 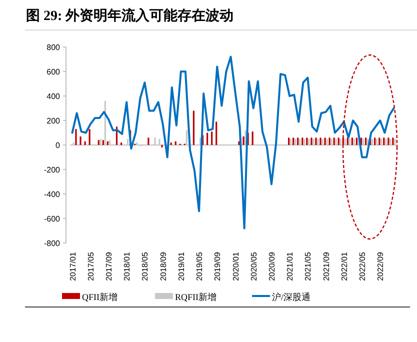 What do you see at coordinates (344, 266) in the screenshot?
I see `x-tick-label: 2022/01` at bounding box center [344, 266].